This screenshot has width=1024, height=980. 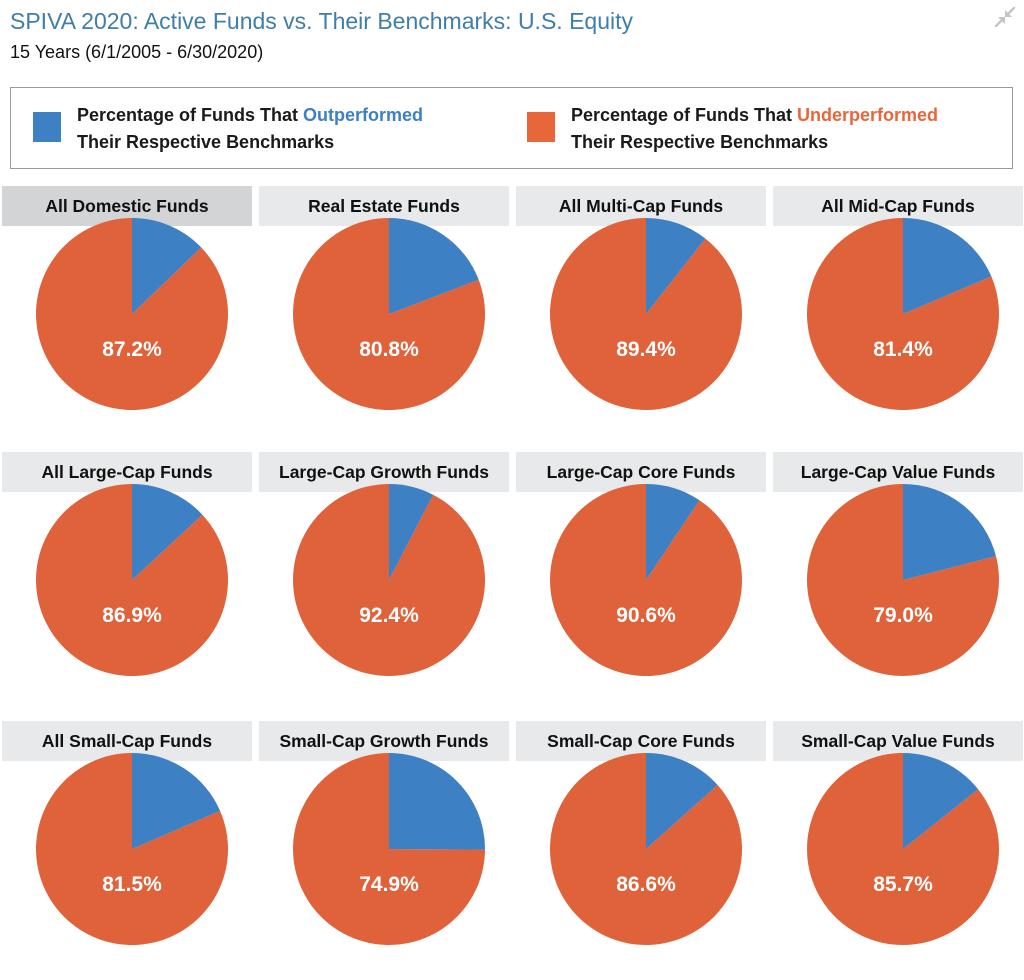 I want to click on pie-value-label: 92.4%, so click(x=389, y=615).